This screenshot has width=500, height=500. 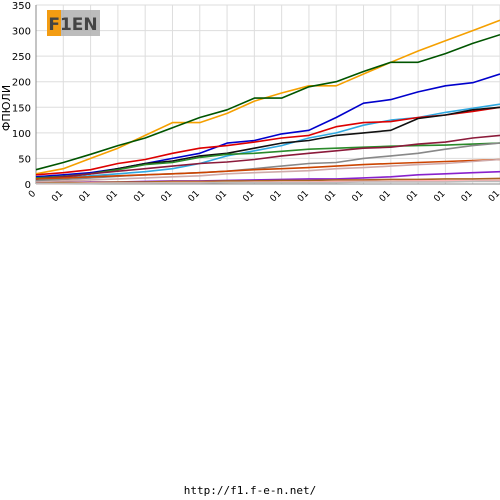 I want to click on source-url-footer: http://f1.f-e-n.net/, so click(x=250, y=490).